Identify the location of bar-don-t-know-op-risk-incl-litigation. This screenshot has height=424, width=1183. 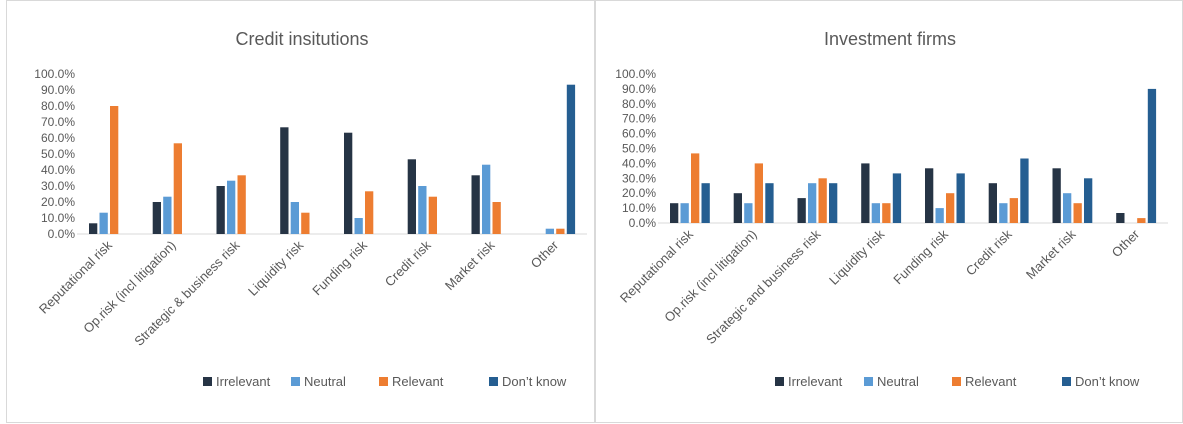
(769, 203).